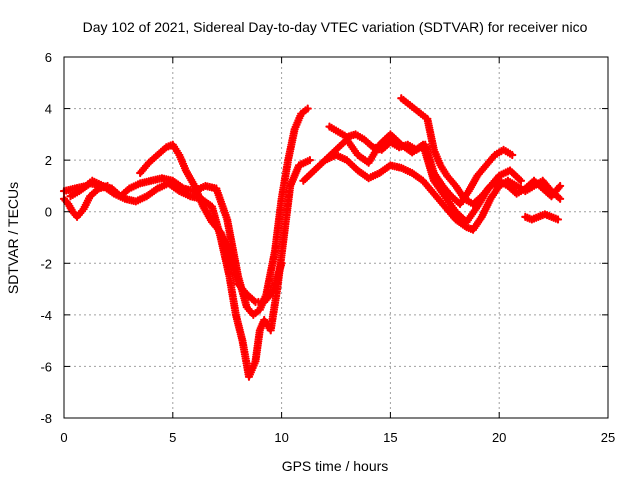 The width and height of the screenshot is (640, 480). What do you see at coordinates (63, 437) in the screenshot?
I see `x-tick-label: 0` at bounding box center [63, 437].